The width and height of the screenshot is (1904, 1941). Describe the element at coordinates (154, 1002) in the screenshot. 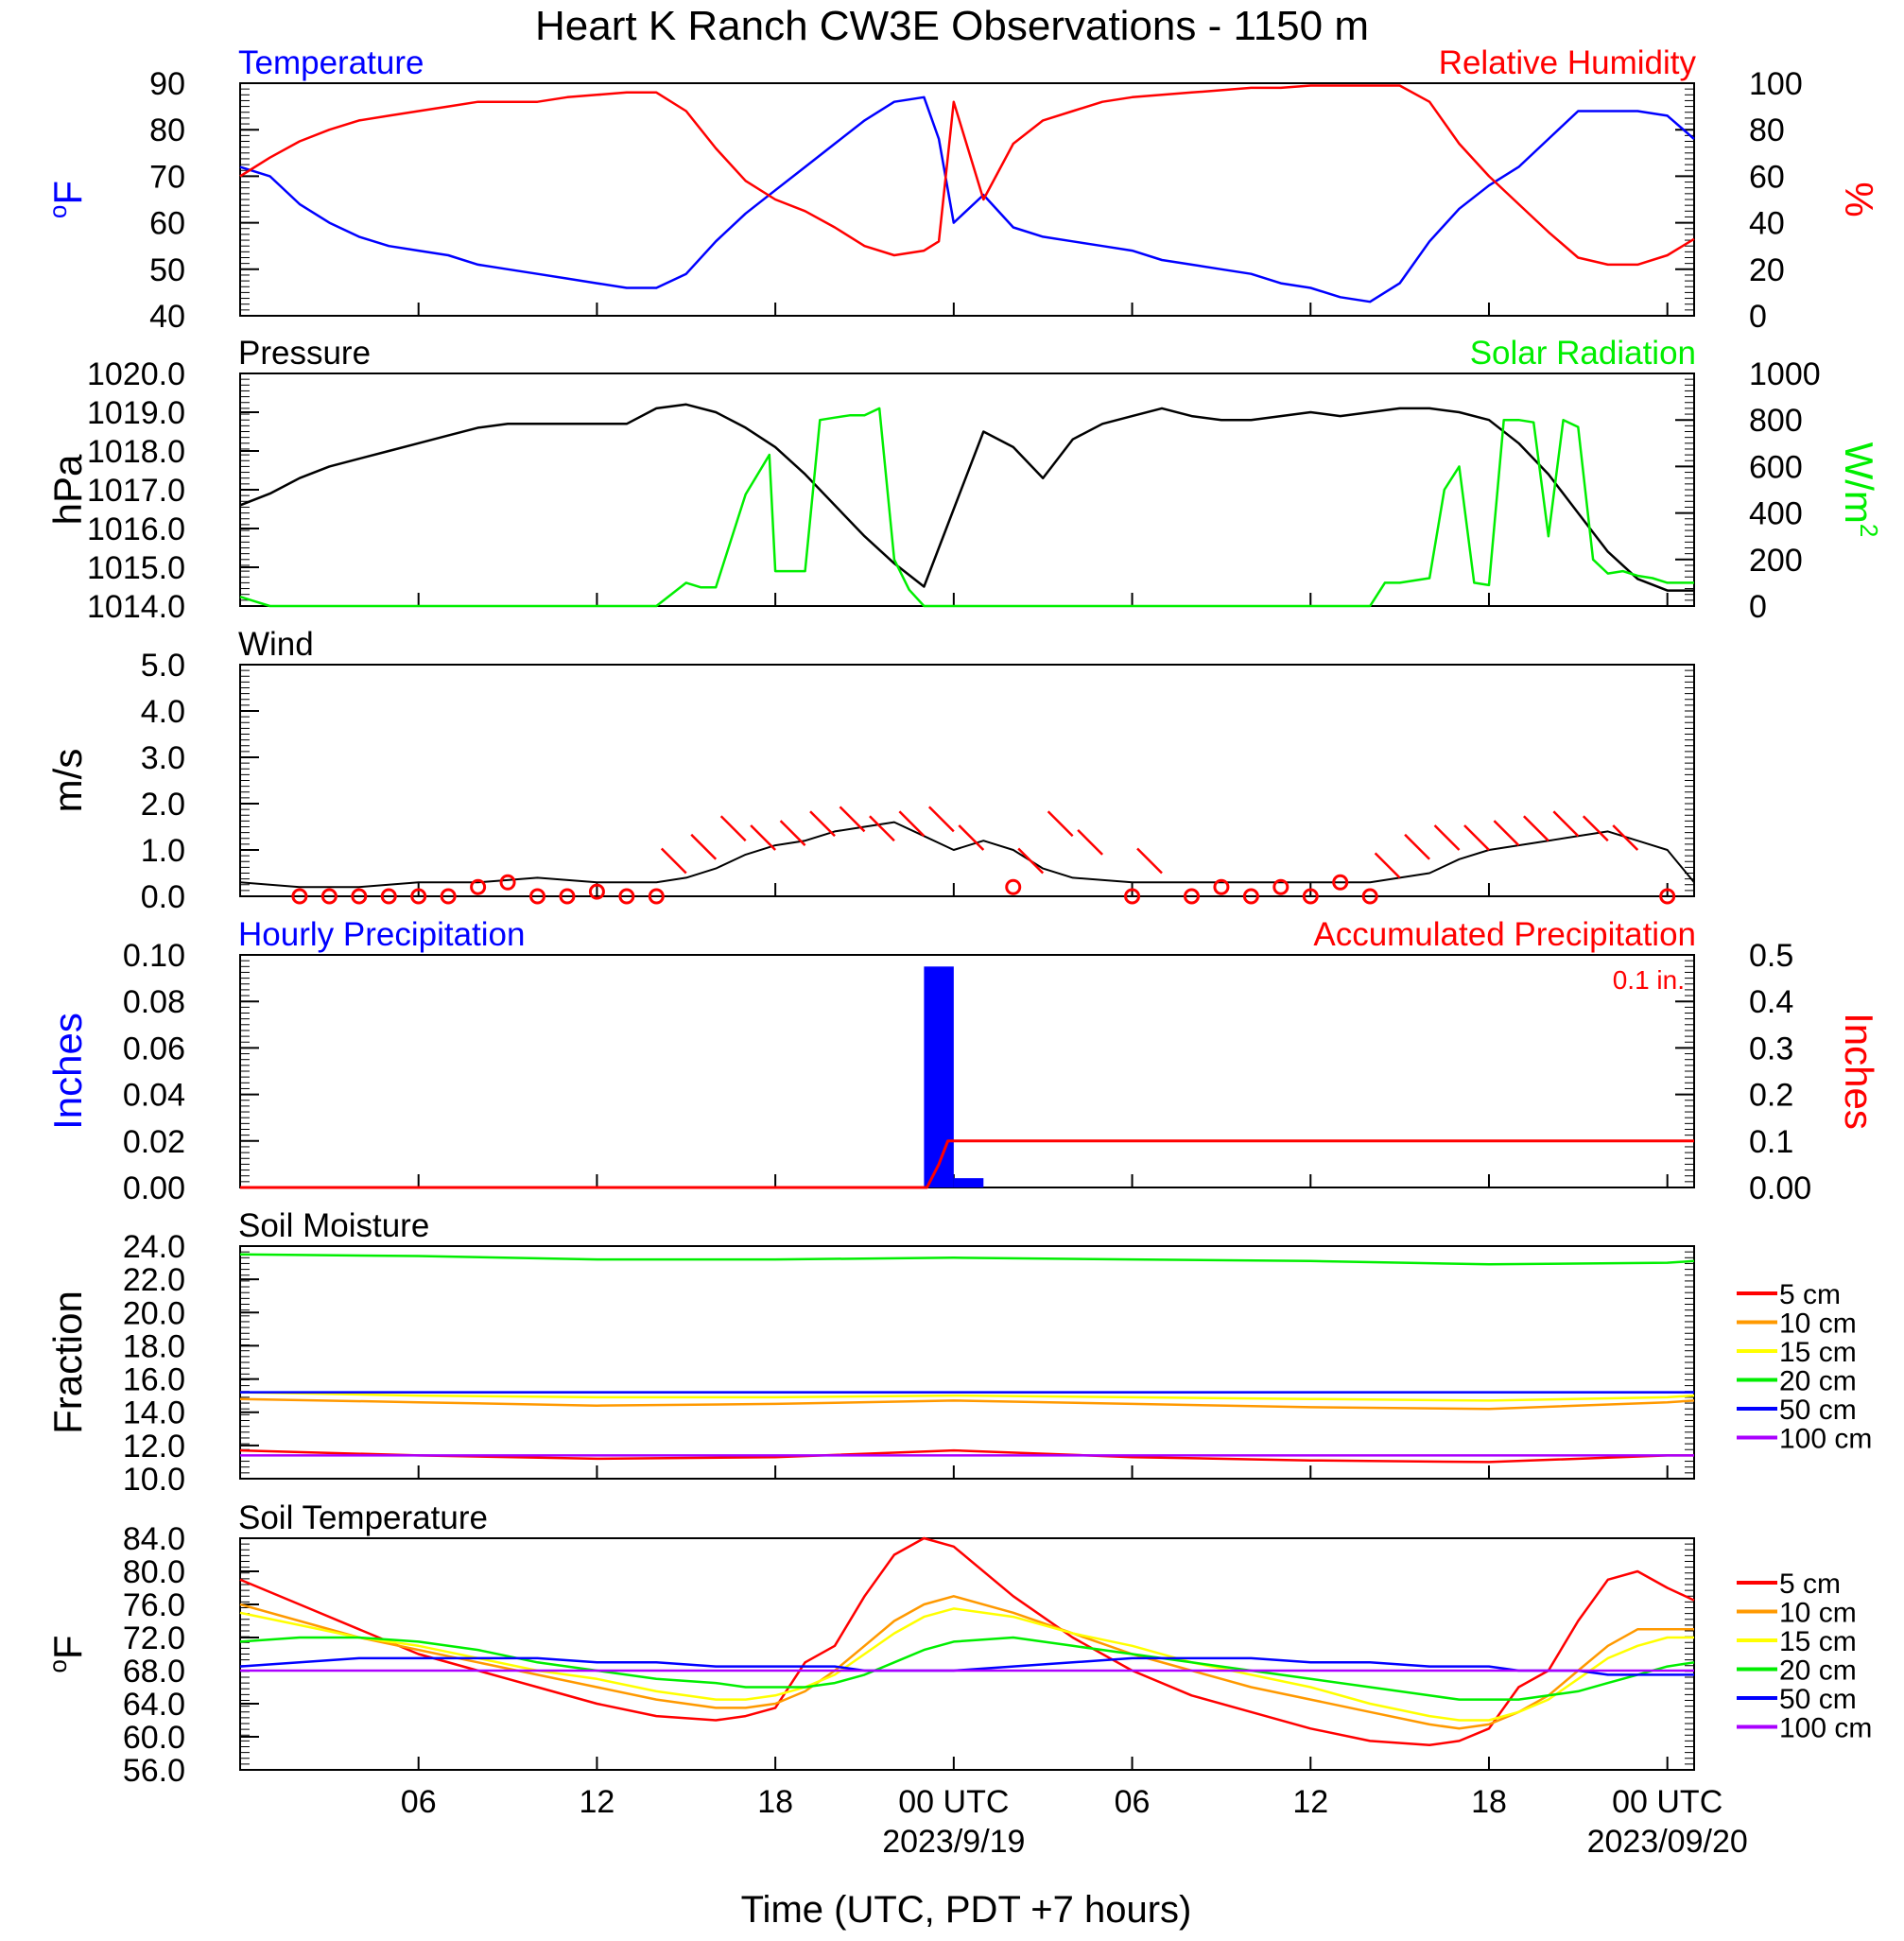

I see `y-tick-label-left: 0.08` at that location.